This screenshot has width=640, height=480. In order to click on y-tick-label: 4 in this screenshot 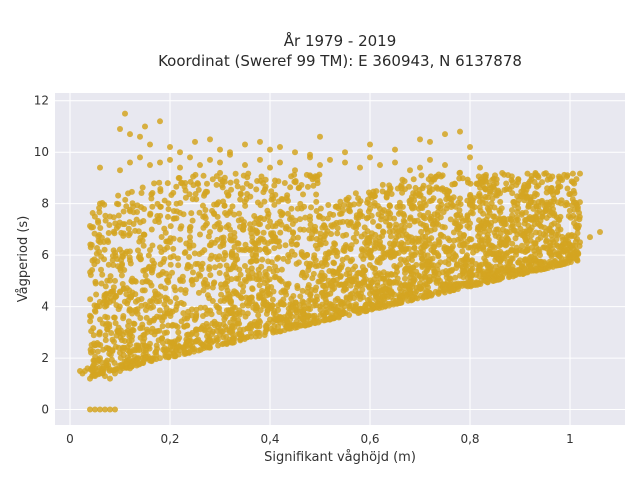, I will do `click(45, 307)`.